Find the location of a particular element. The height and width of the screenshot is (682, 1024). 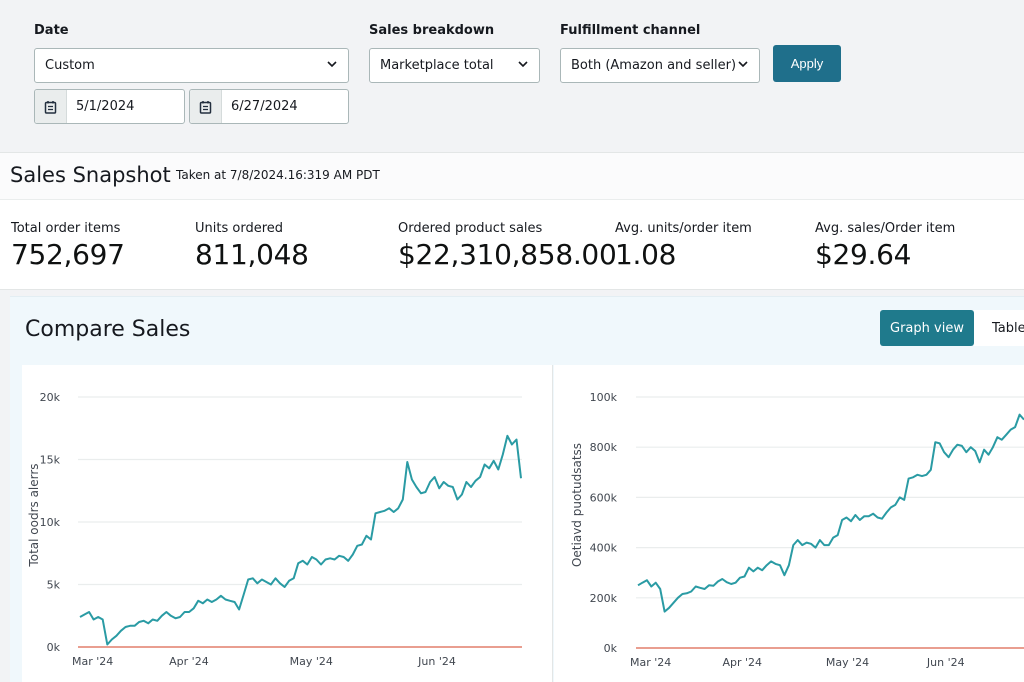

compare-sales-title: Compare Sales is located at coordinates (108, 329).